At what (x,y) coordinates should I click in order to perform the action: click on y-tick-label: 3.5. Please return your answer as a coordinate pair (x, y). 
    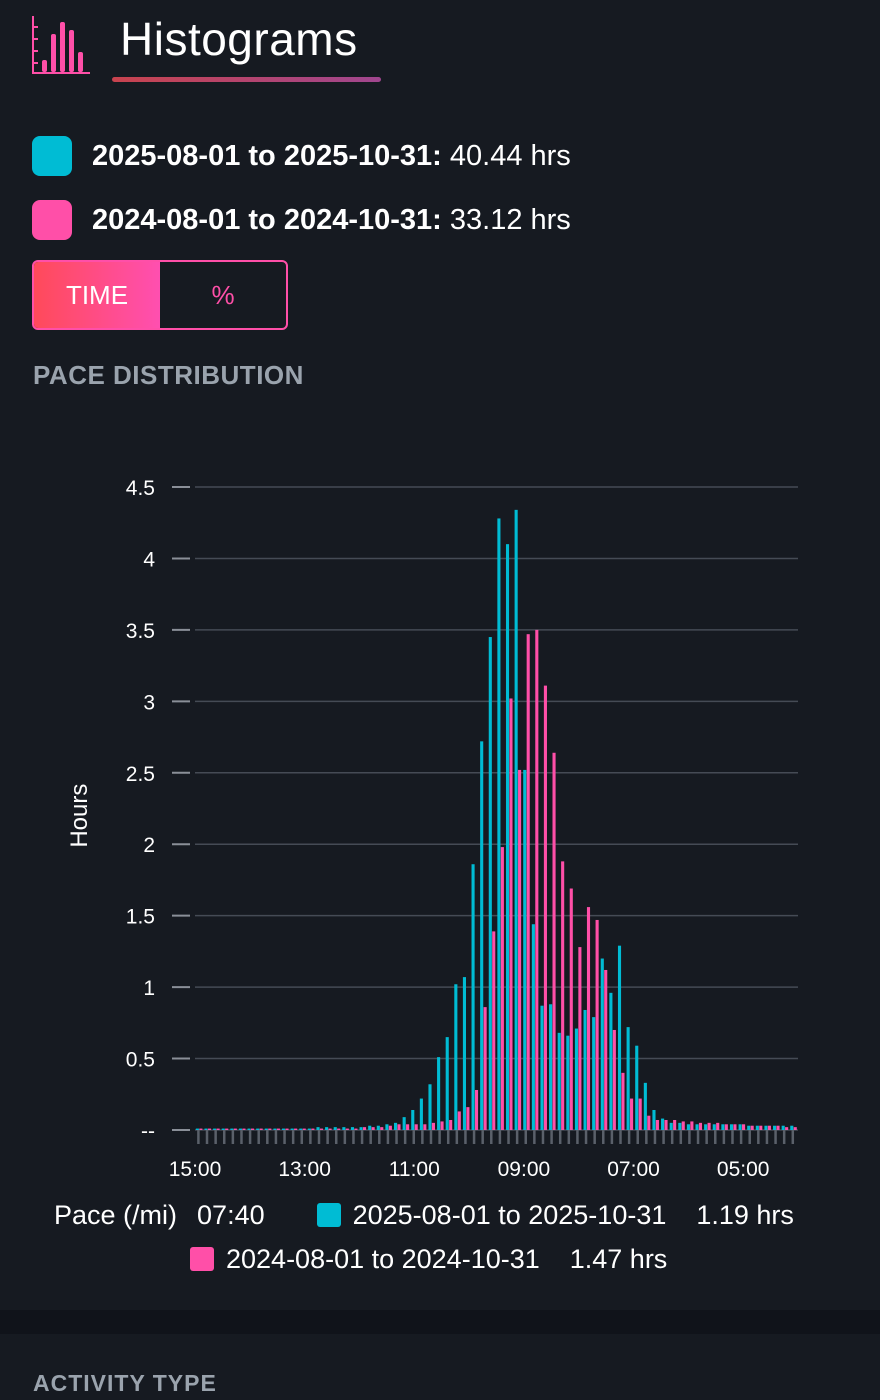
    Looking at the image, I should click on (140, 631).